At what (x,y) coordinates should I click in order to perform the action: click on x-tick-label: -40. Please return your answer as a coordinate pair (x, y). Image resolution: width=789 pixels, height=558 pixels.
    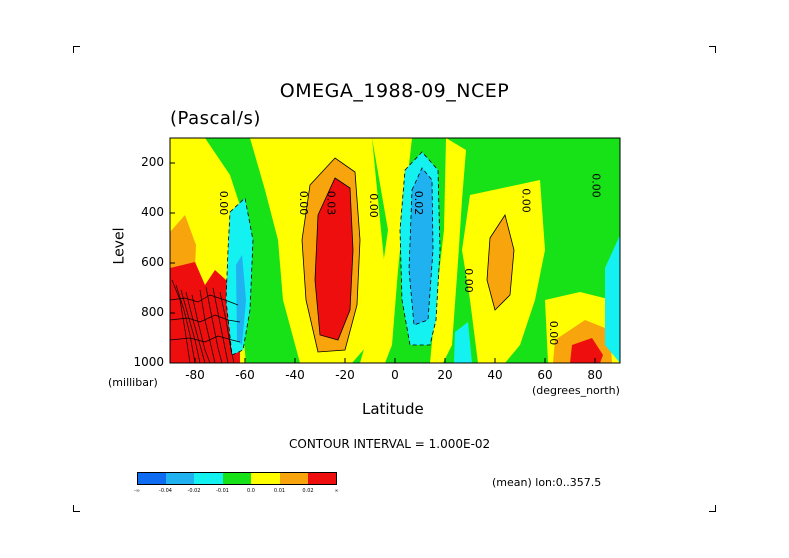
    Looking at the image, I should click on (295, 375).